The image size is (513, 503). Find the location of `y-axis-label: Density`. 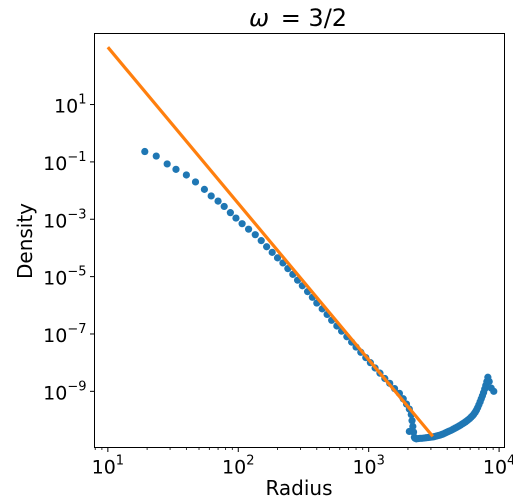

y-axis-label: Density is located at coordinates (25, 241).